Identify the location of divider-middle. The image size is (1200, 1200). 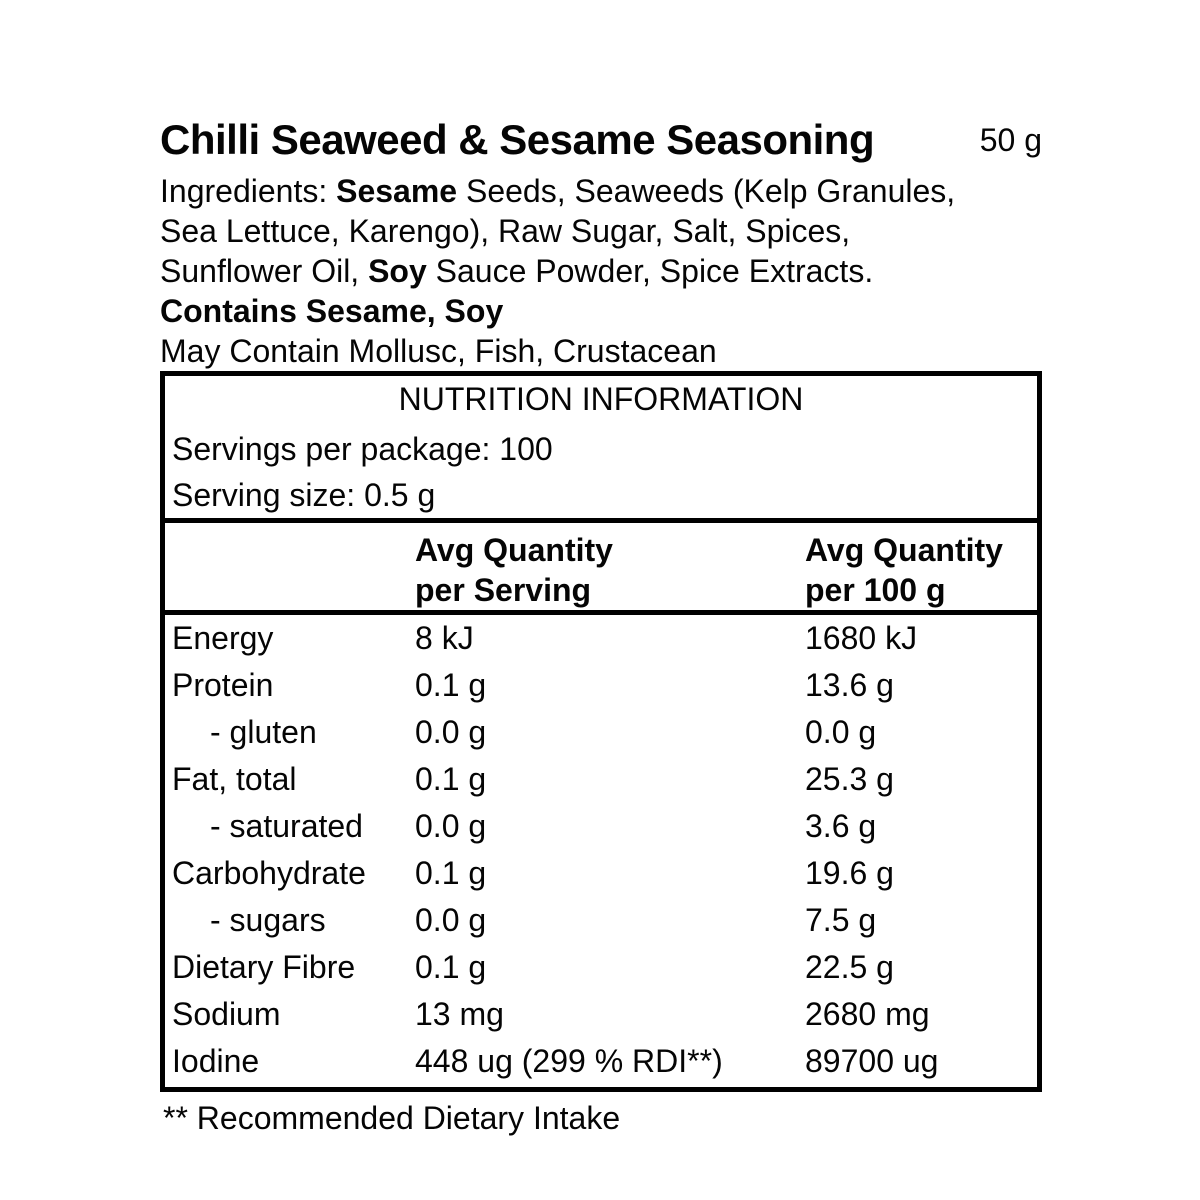
(601, 612).